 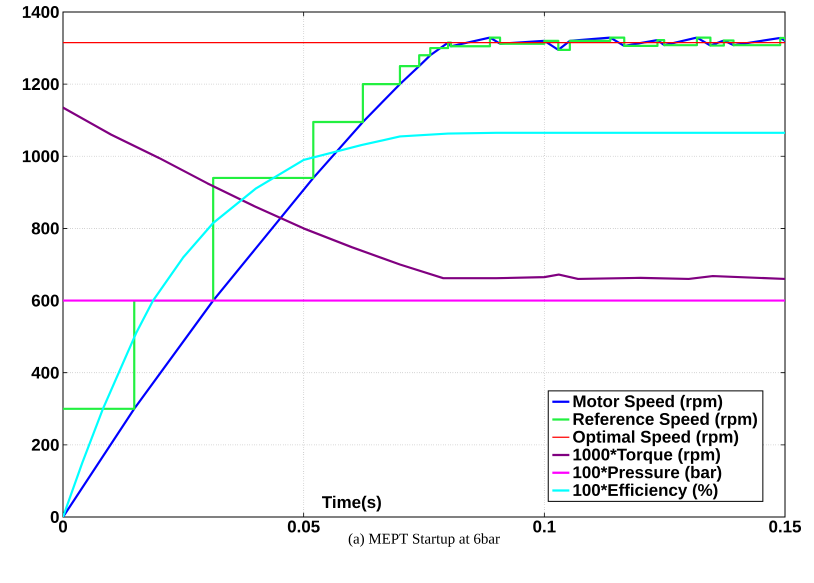 What do you see at coordinates (424, 540) in the screenshot?
I see `text: (a) MEPT Startup at 6bar` at bounding box center [424, 540].